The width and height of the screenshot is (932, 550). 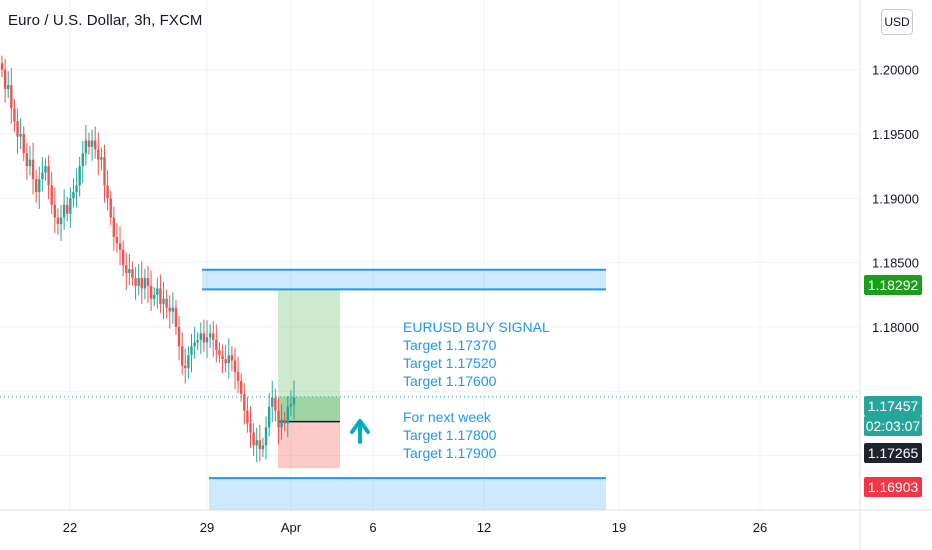 What do you see at coordinates (619, 527) in the screenshot?
I see `x-tick-label: 19` at bounding box center [619, 527].